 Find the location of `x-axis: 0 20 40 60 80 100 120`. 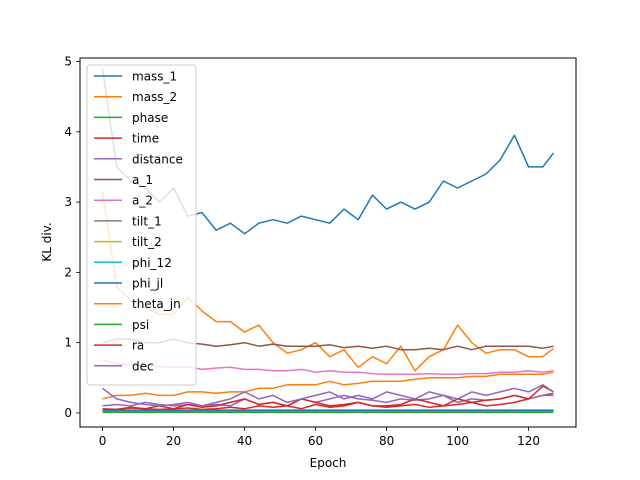

x-axis: 0 20 40 60 80 100 120 is located at coordinates (319, 437).